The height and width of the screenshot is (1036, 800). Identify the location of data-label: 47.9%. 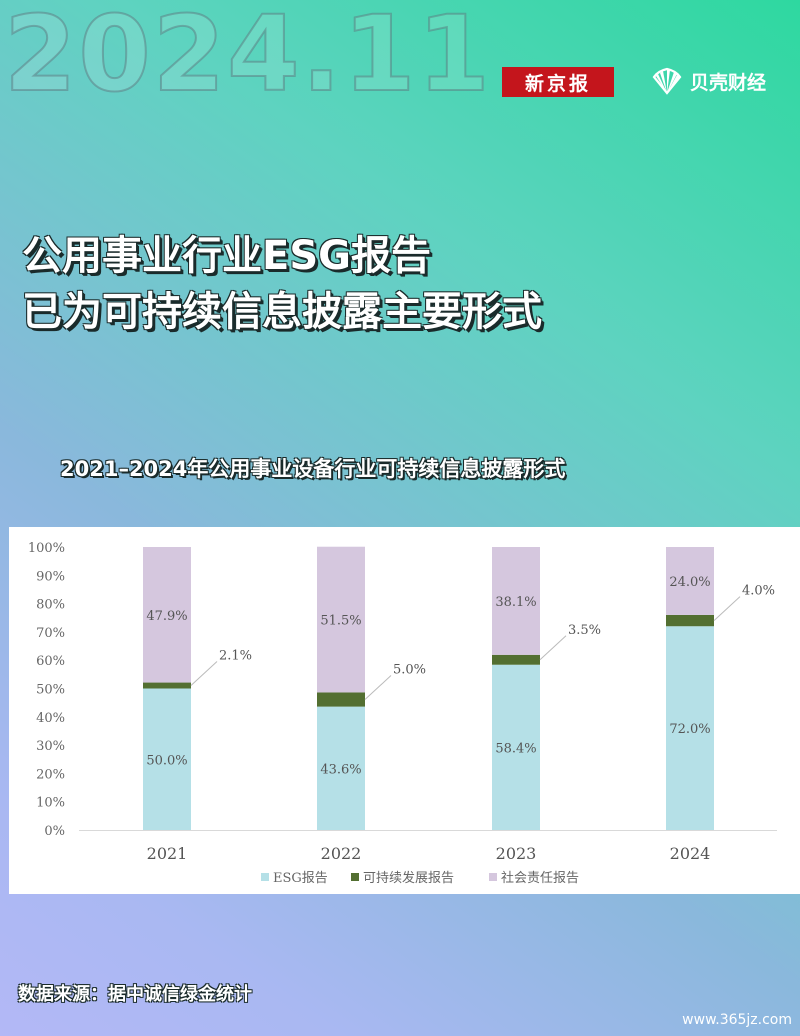
(166, 616).